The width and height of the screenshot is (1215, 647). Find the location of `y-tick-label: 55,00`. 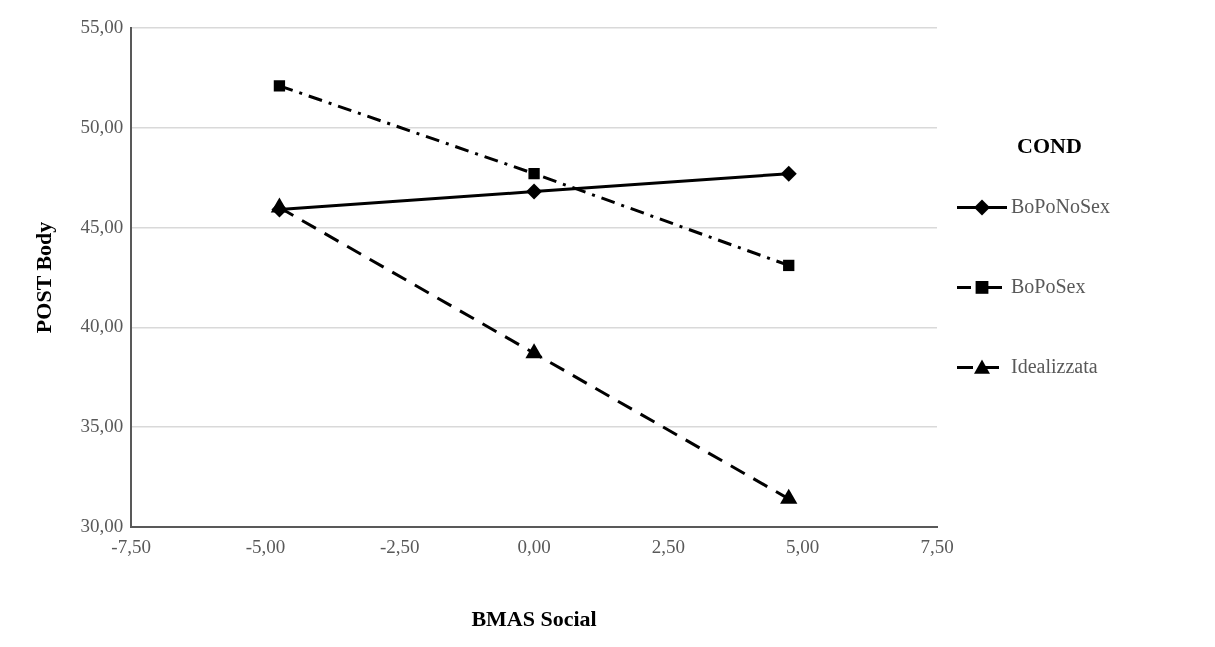

y-tick-label: 55,00 is located at coordinates (102, 26).